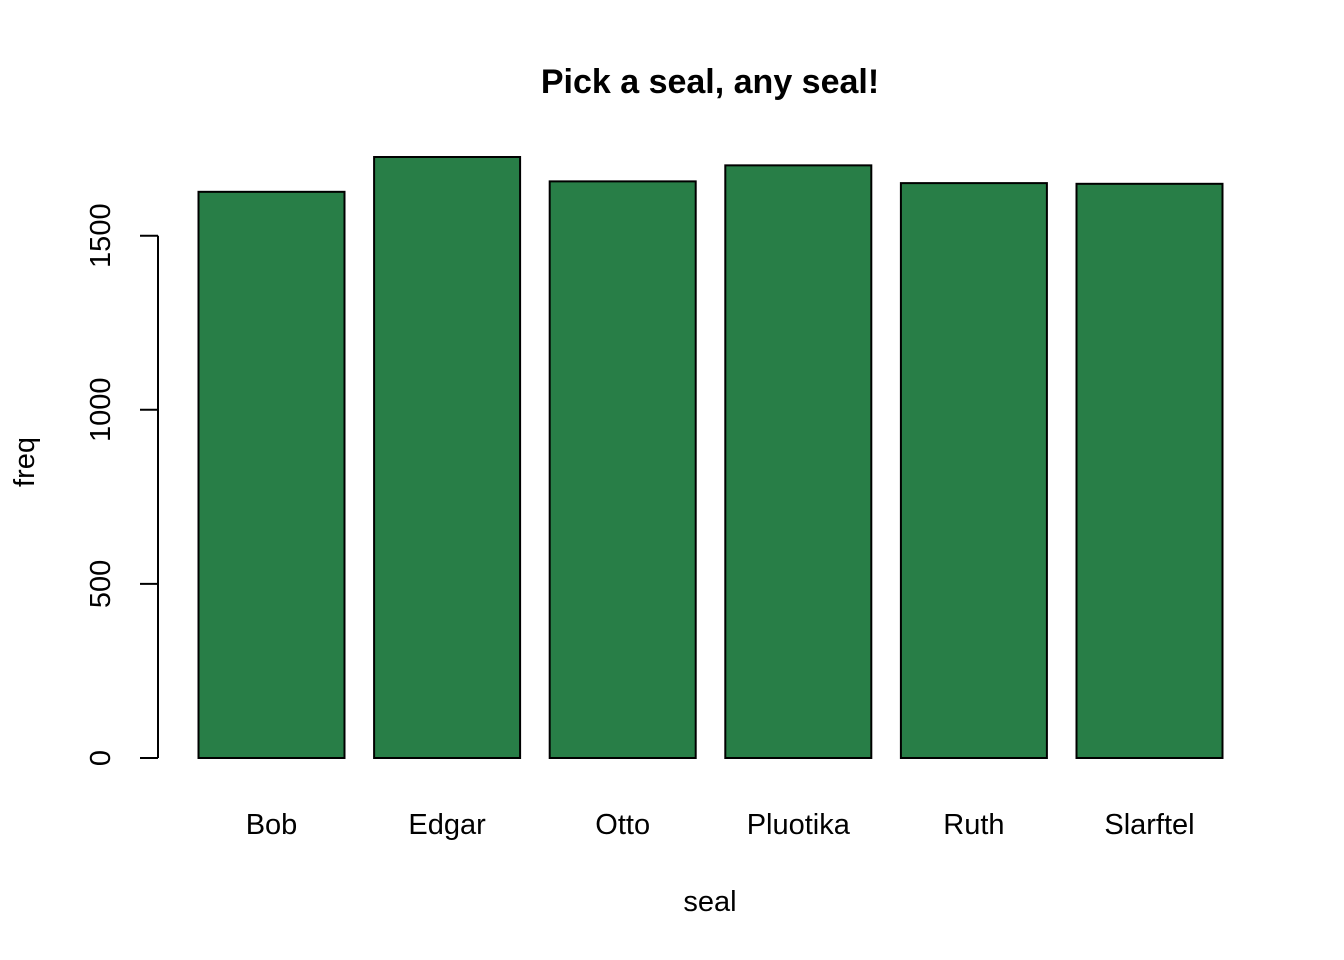  I want to click on chart-title: Pick a seal, any seal!, so click(710, 82).